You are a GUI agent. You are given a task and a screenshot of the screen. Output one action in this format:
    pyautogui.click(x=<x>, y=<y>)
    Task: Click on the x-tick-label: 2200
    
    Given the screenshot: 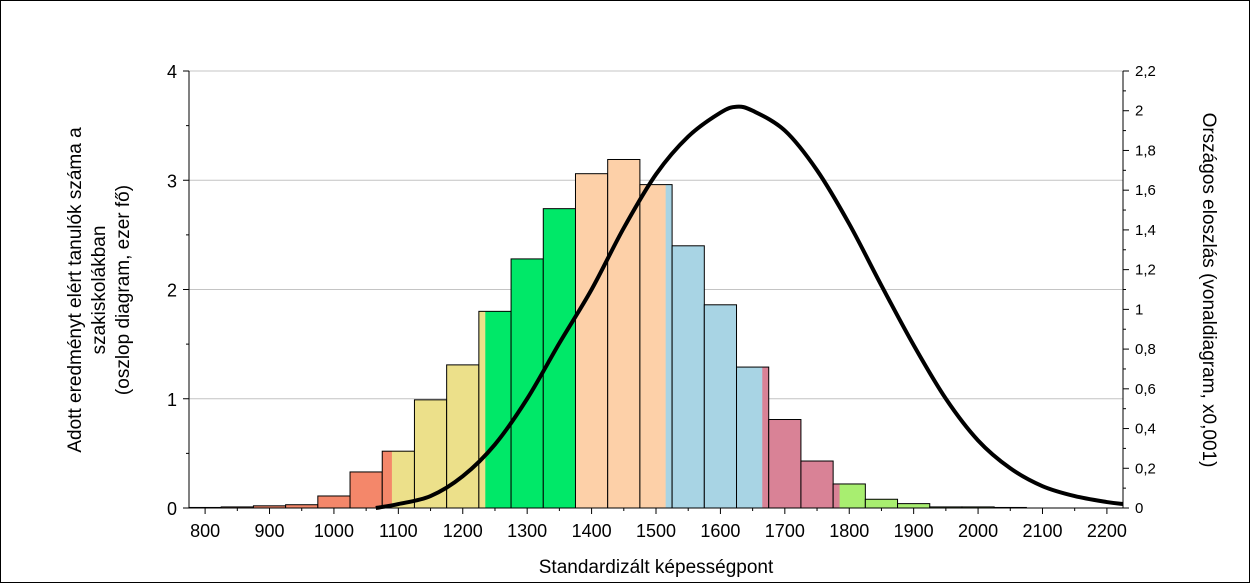 What is the action you would take?
    pyautogui.click(x=1107, y=531)
    